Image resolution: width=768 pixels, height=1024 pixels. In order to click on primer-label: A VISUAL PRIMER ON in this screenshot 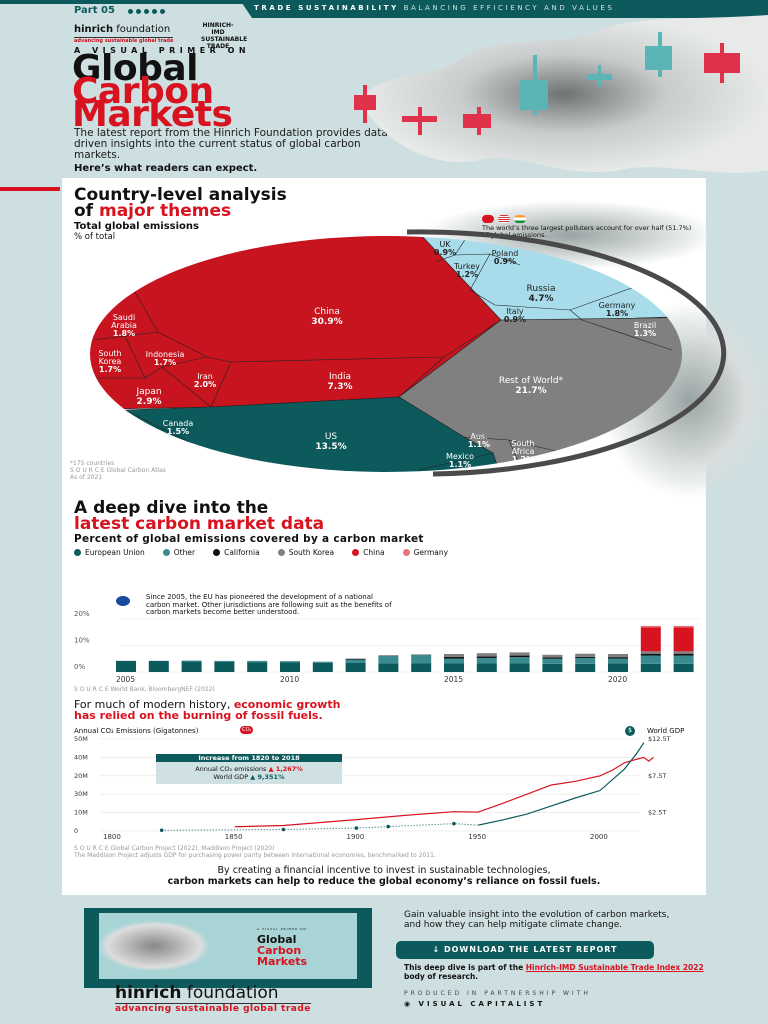, I will do `click(162, 50)`.